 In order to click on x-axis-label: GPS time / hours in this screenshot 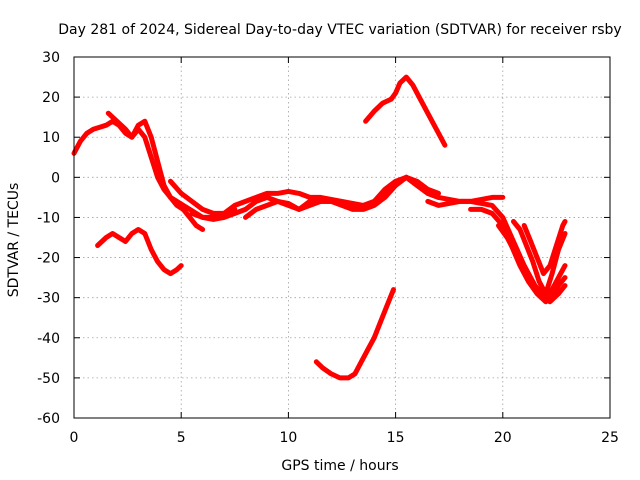, I will do `click(339, 466)`.